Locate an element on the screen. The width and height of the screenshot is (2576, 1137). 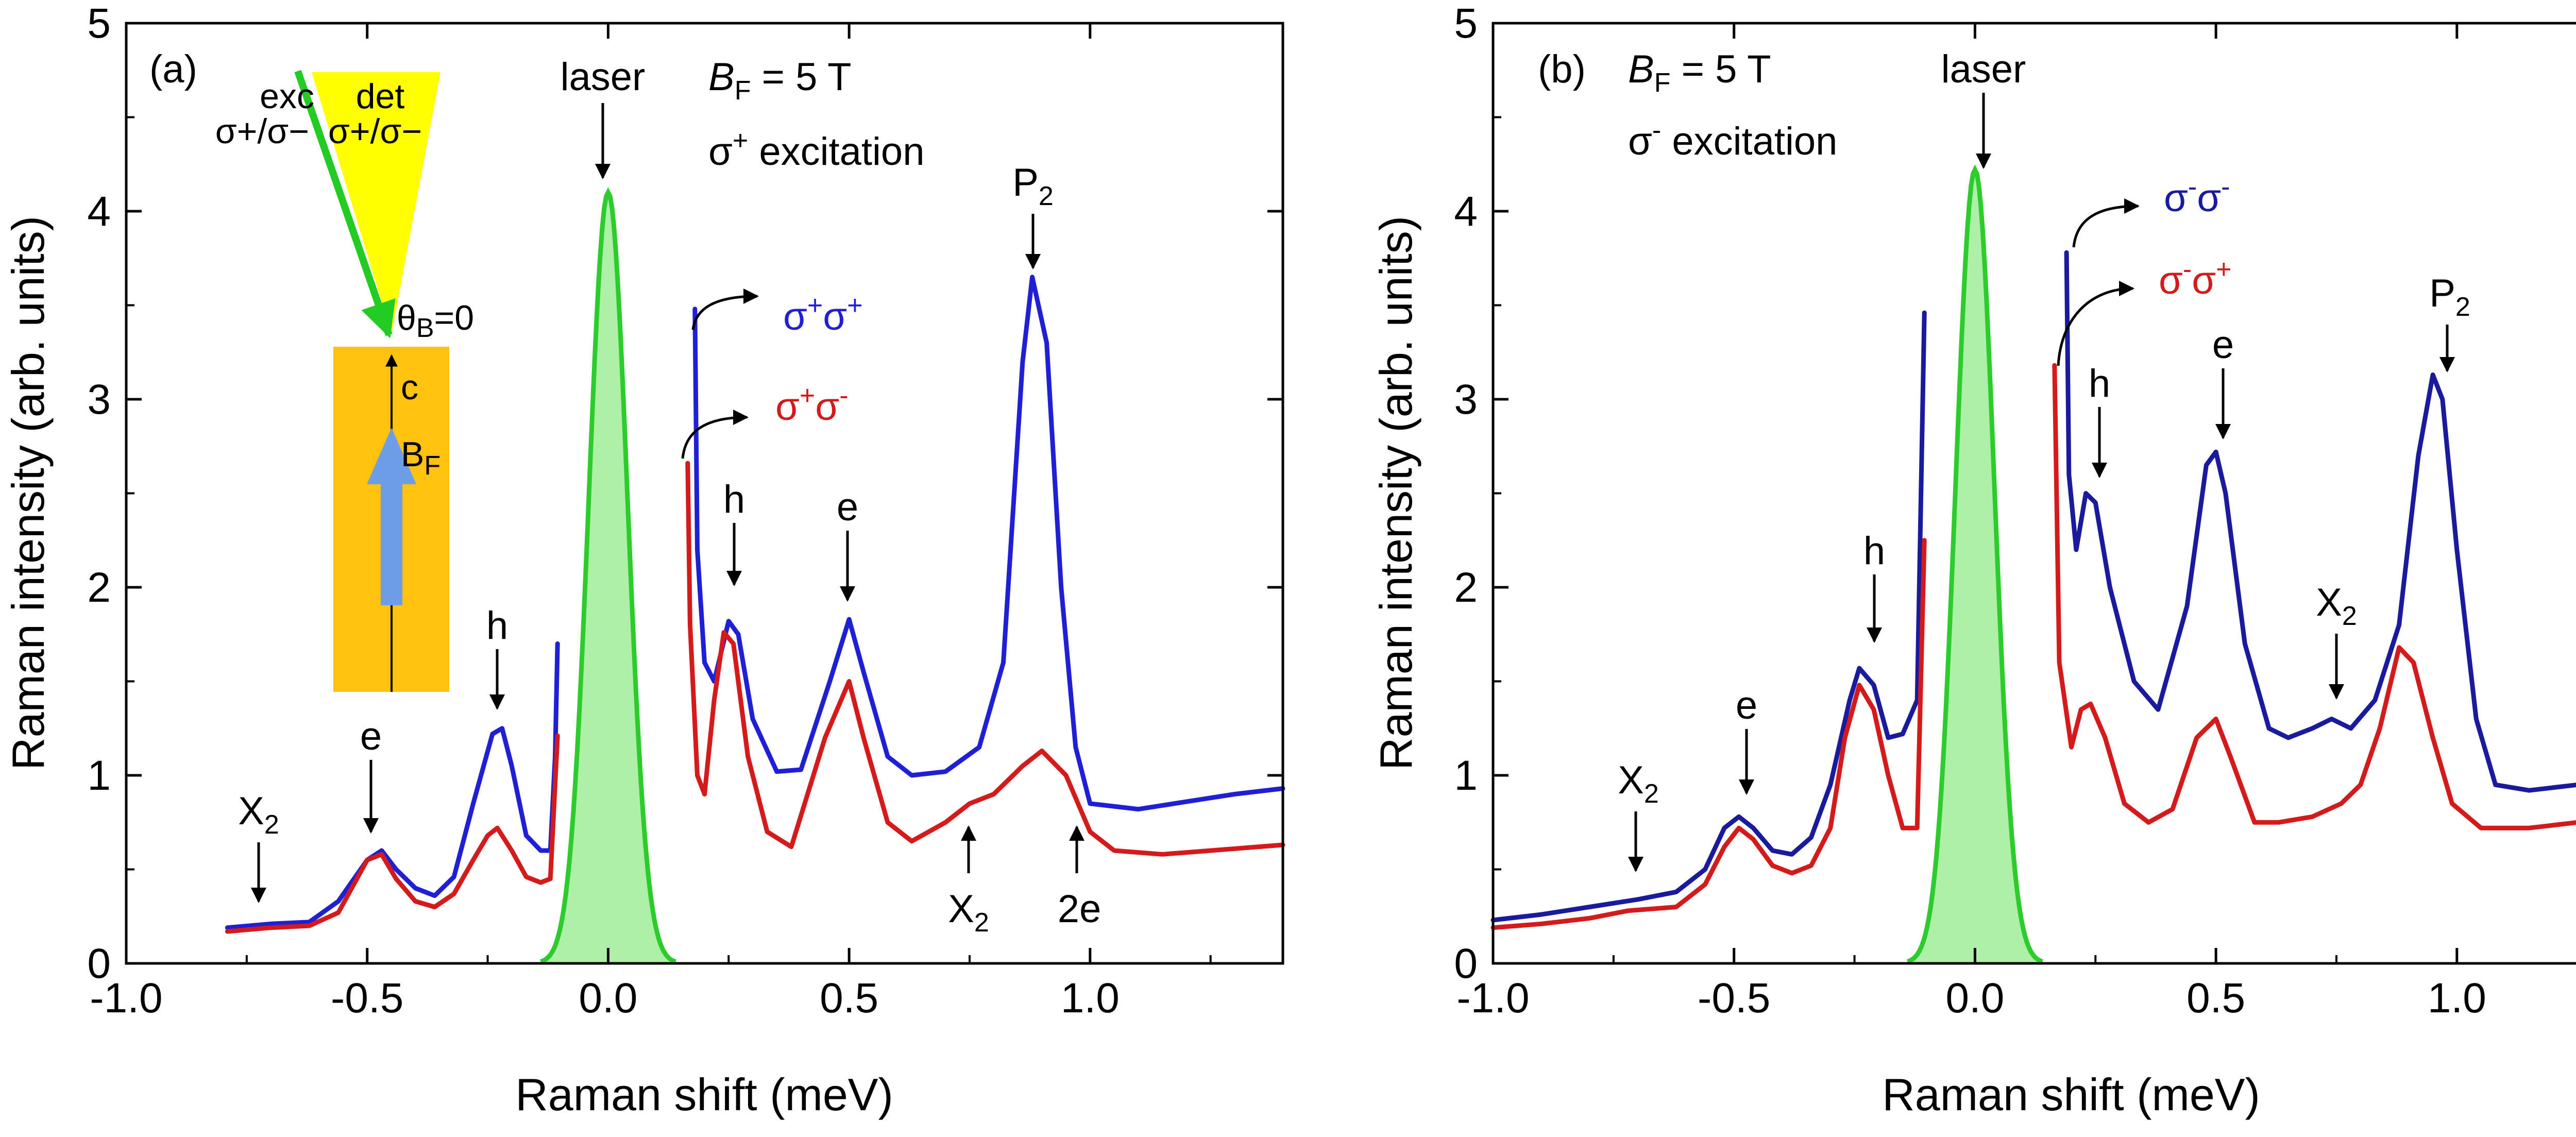
panel-b-xlabel: Raman shift (meV) is located at coordinates (2071, 1094).